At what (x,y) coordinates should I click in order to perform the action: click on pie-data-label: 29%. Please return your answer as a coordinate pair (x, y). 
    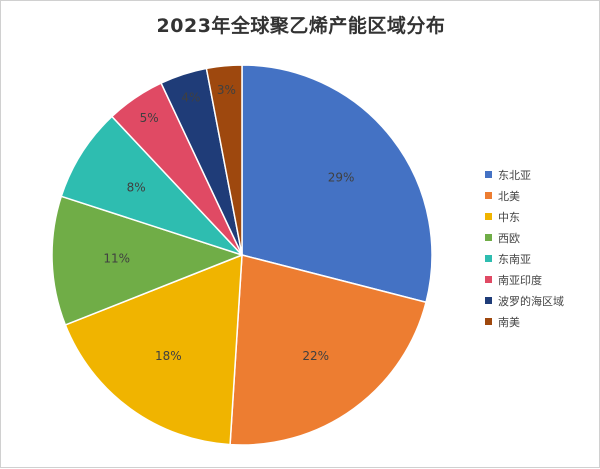
    Looking at the image, I should click on (341, 178).